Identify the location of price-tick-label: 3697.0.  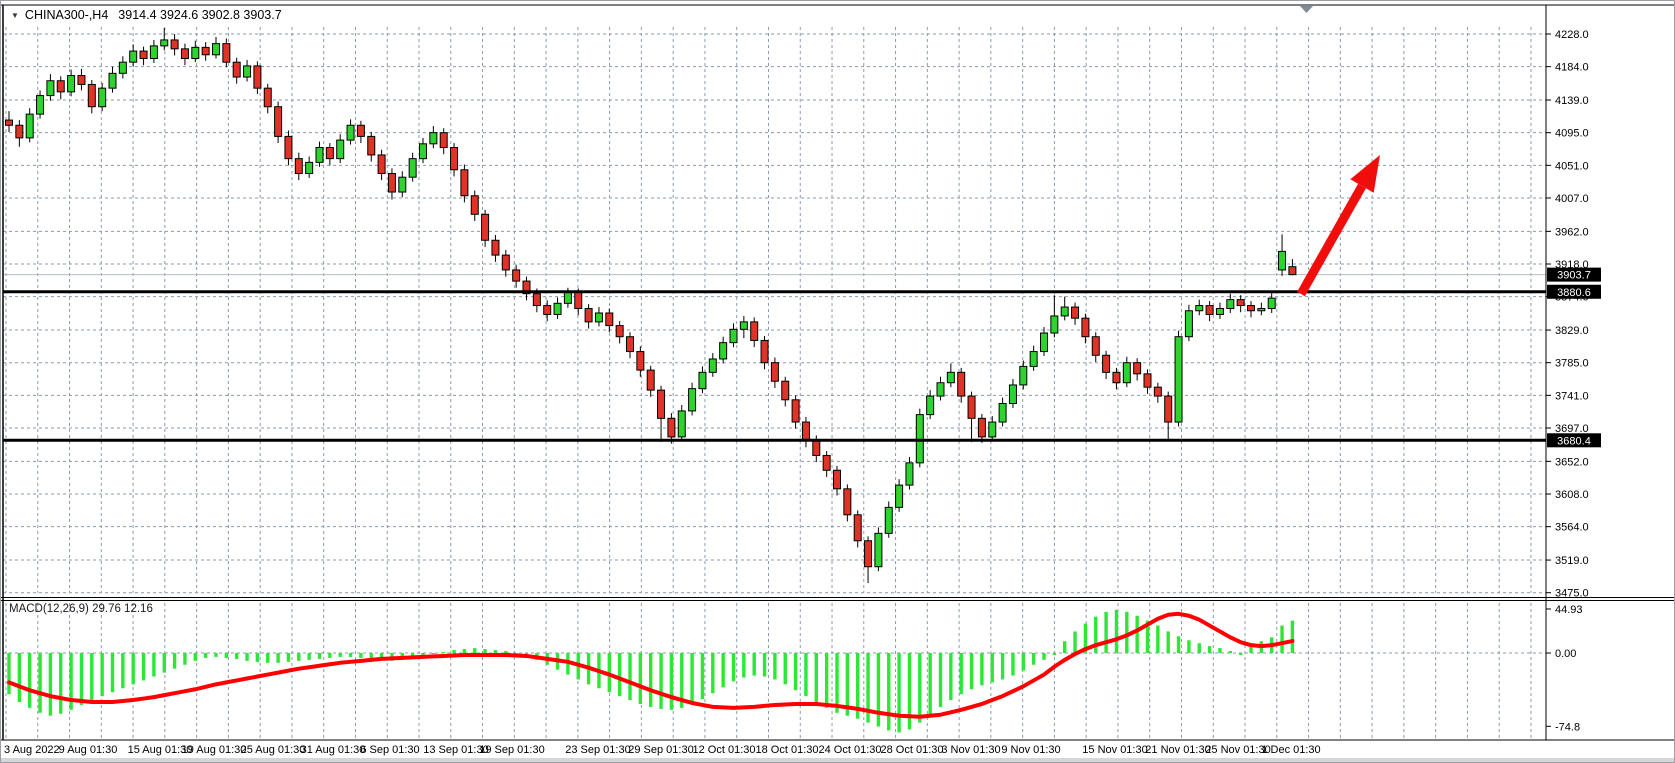
(1572, 429).